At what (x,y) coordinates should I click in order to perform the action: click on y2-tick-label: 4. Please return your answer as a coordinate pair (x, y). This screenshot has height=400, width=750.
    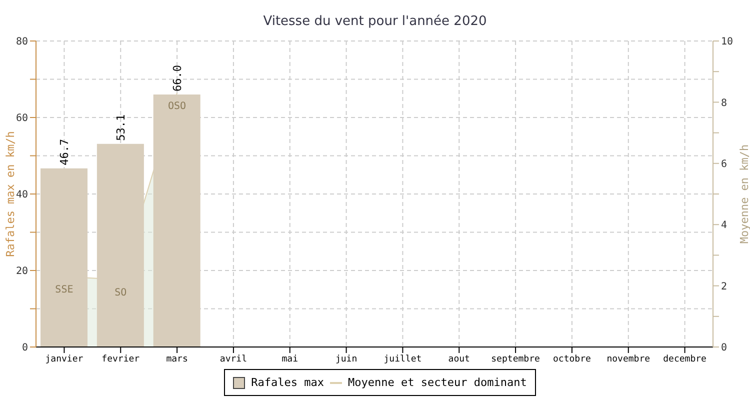
    Looking at the image, I should click on (724, 226).